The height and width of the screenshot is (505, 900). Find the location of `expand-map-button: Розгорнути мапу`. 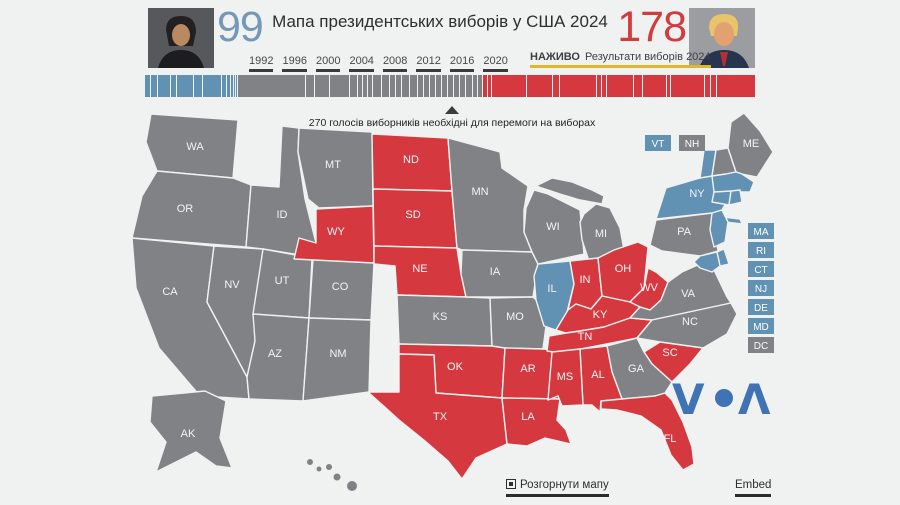

expand-map-button: Розгорнути мапу is located at coordinates (557, 488).